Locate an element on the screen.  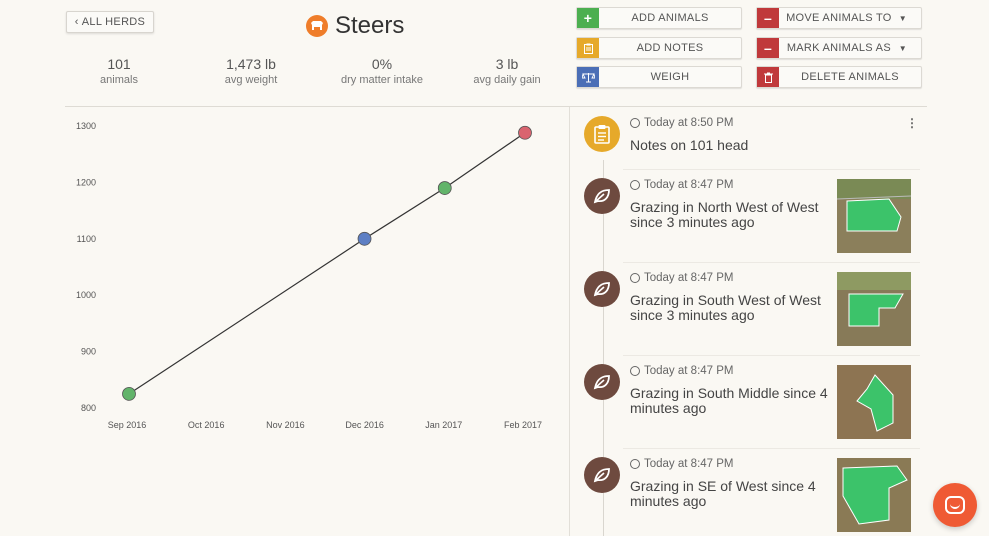
stat-dry-matter-intake: 0% dry matter intake is located at coordinates (382, 71).